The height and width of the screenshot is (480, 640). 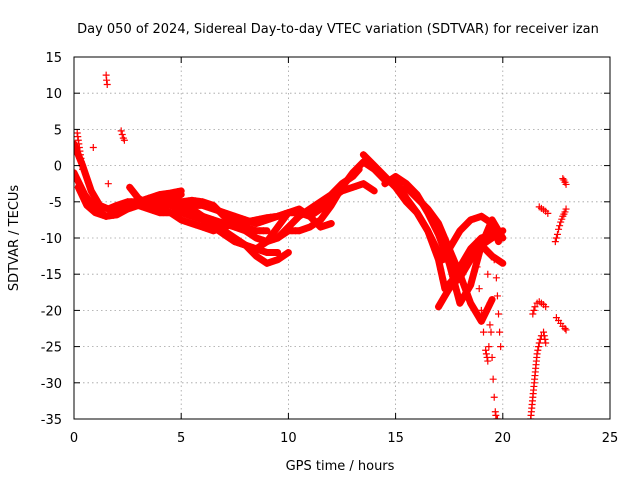 What do you see at coordinates (55, 203) in the screenshot?
I see `y-tick-label: -5` at bounding box center [55, 203].